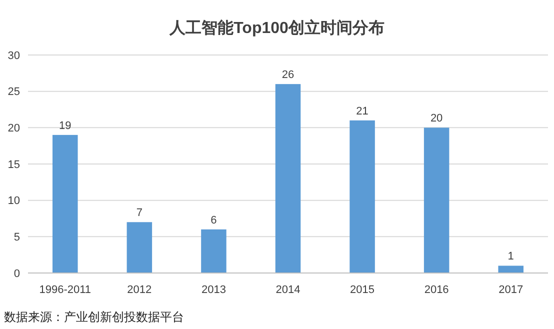 This screenshot has width=554, height=329. What do you see at coordinates (511, 290) in the screenshot?
I see `x-tick-label: 2017` at bounding box center [511, 290].